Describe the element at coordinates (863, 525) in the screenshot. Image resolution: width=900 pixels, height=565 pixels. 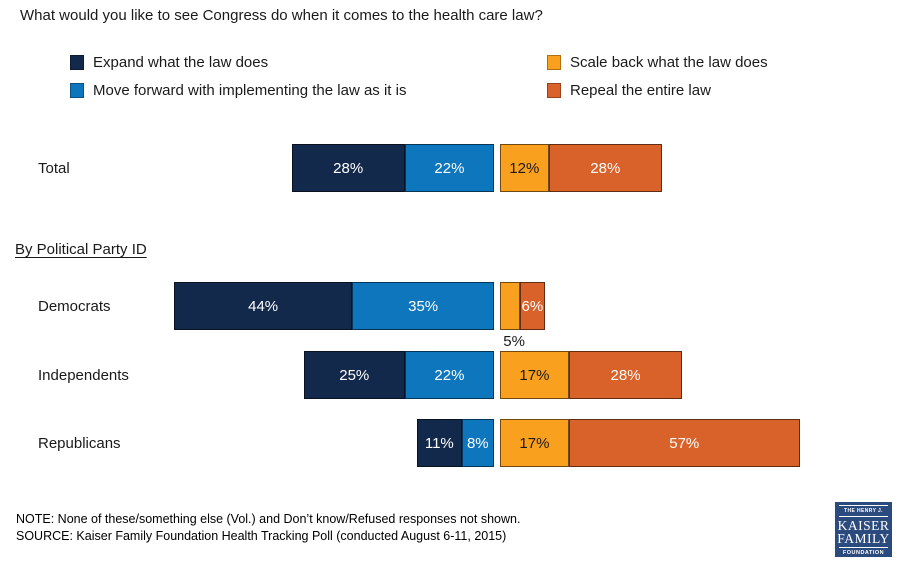
I see `logo-line-kaiser: KAISER` at that location.